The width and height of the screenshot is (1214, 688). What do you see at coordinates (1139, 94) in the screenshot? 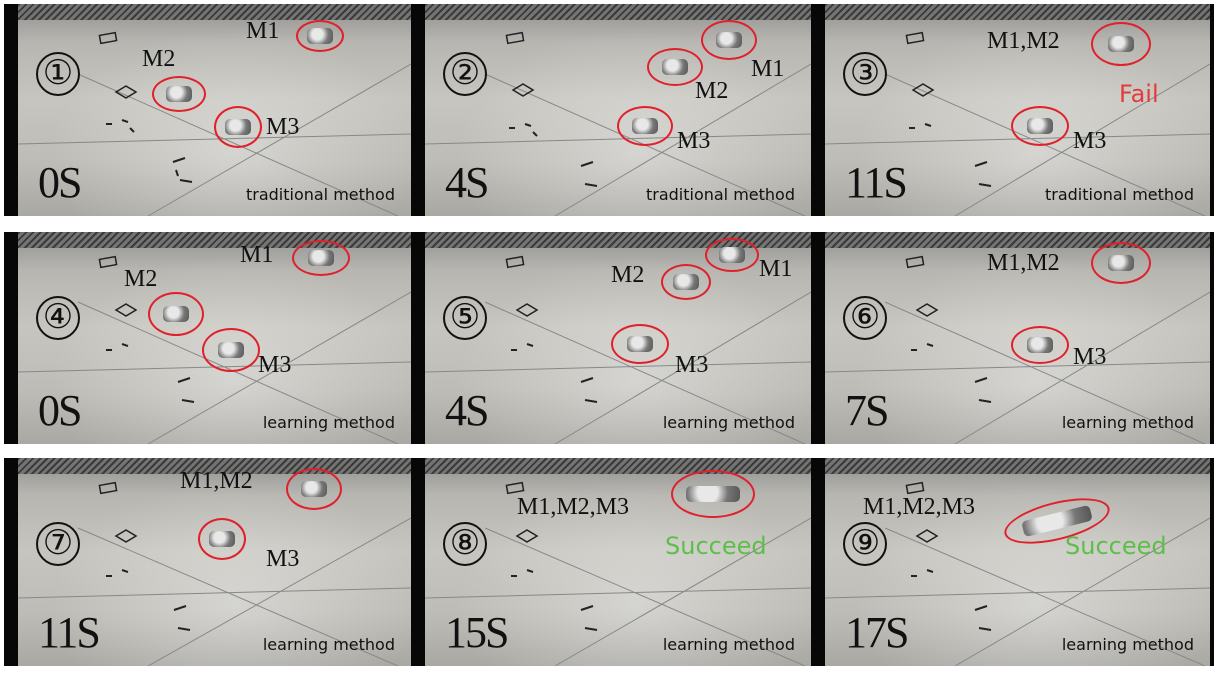
I see `fail-status: Fail` at bounding box center [1139, 94].